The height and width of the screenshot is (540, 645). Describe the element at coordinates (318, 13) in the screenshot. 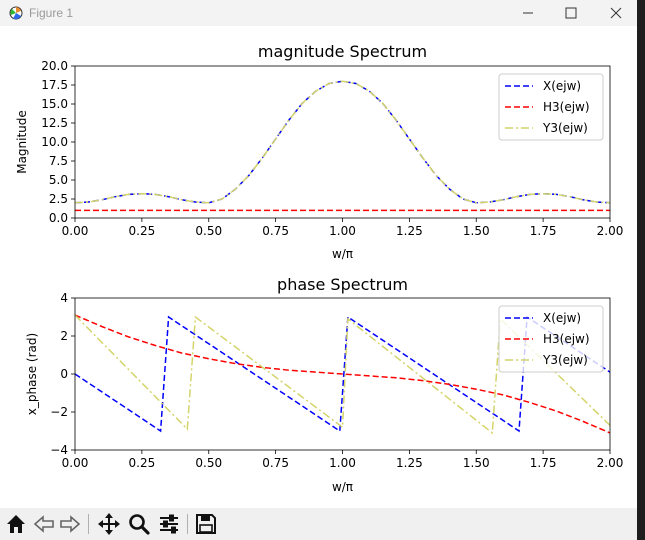

I see `title-bar: Figure 1` at that location.